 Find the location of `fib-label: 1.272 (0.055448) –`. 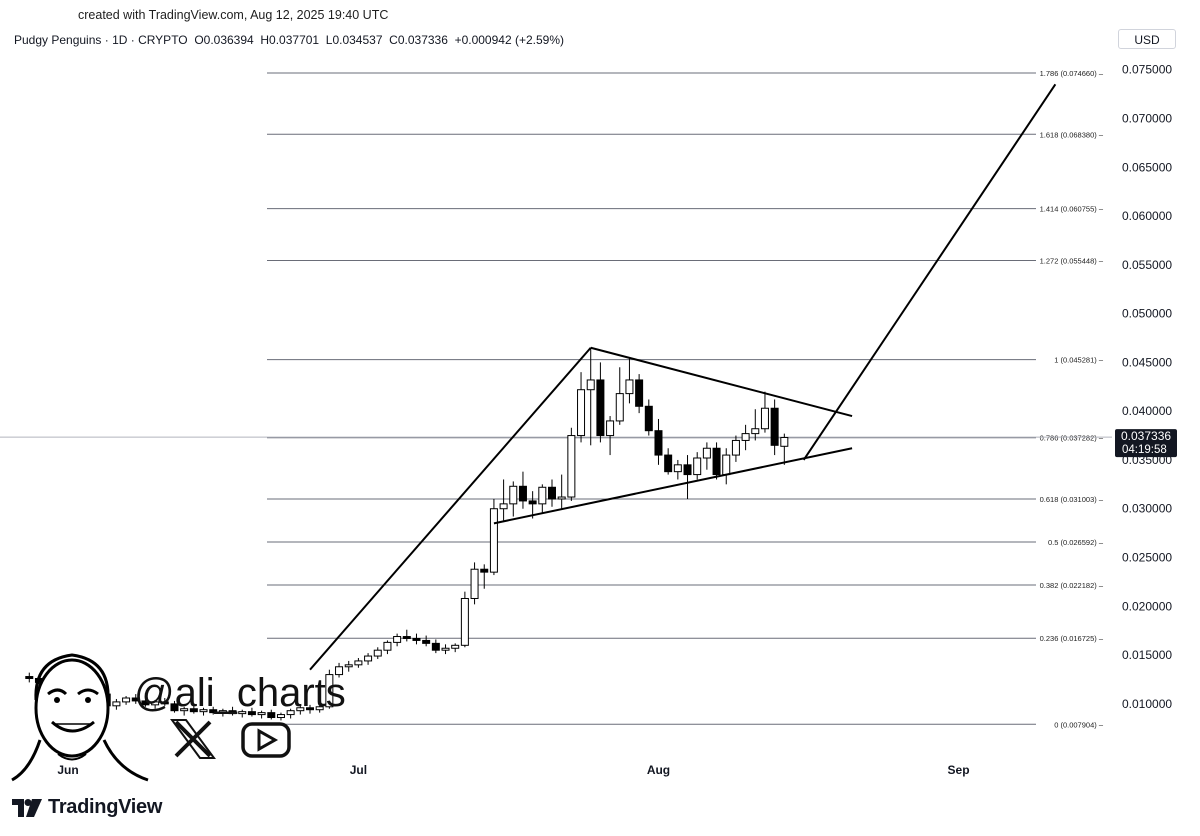

fib-label: 1.272 (0.055448) – is located at coordinates (1072, 260).